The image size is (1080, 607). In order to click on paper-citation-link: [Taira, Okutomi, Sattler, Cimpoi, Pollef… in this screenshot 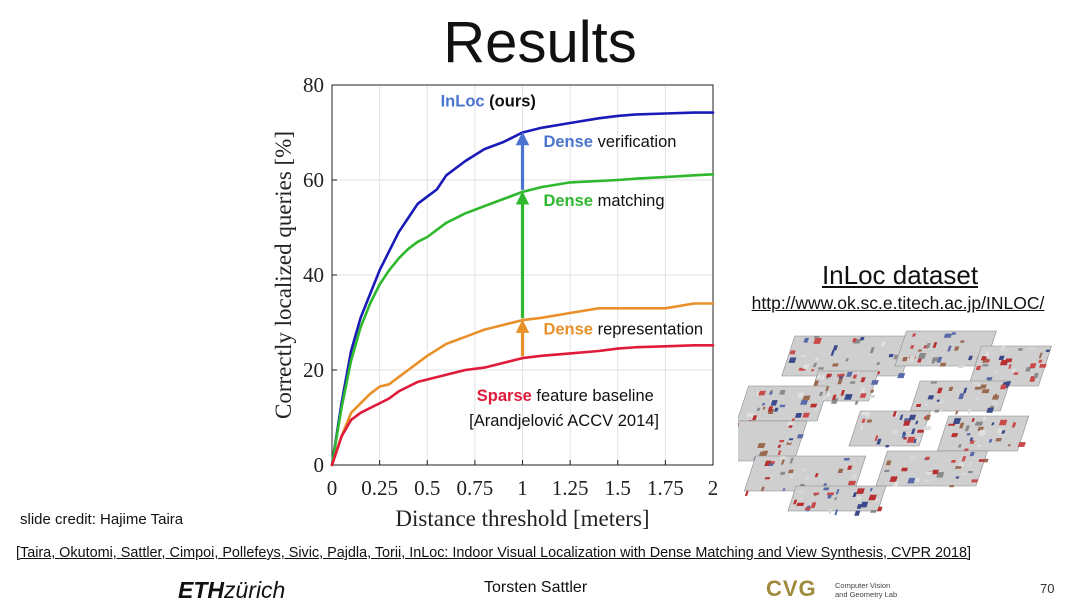, I will do `click(494, 553)`.